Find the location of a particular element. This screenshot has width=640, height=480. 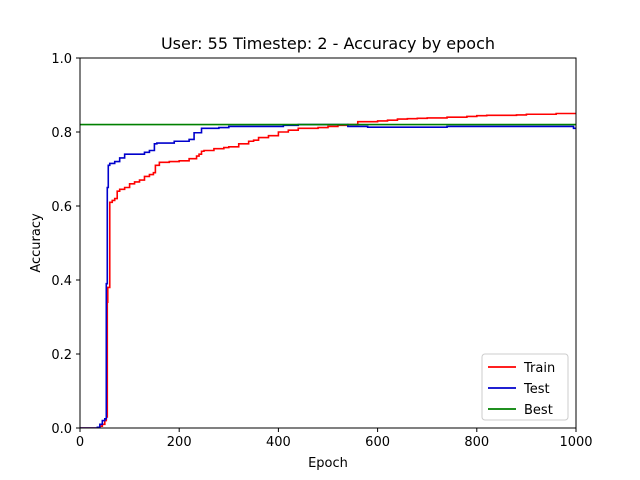

x-axis-ticks: 0 200 400 600 800 1000 is located at coordinates (334, 439).